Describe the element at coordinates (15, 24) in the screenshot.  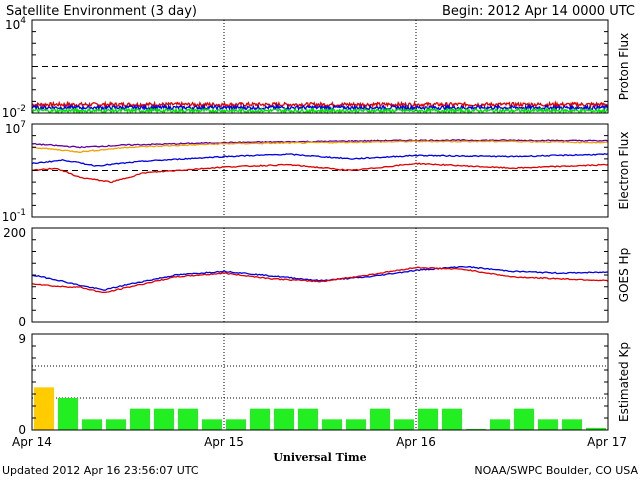
I see `ytick-label-proton-1: 10⁴` at that location.